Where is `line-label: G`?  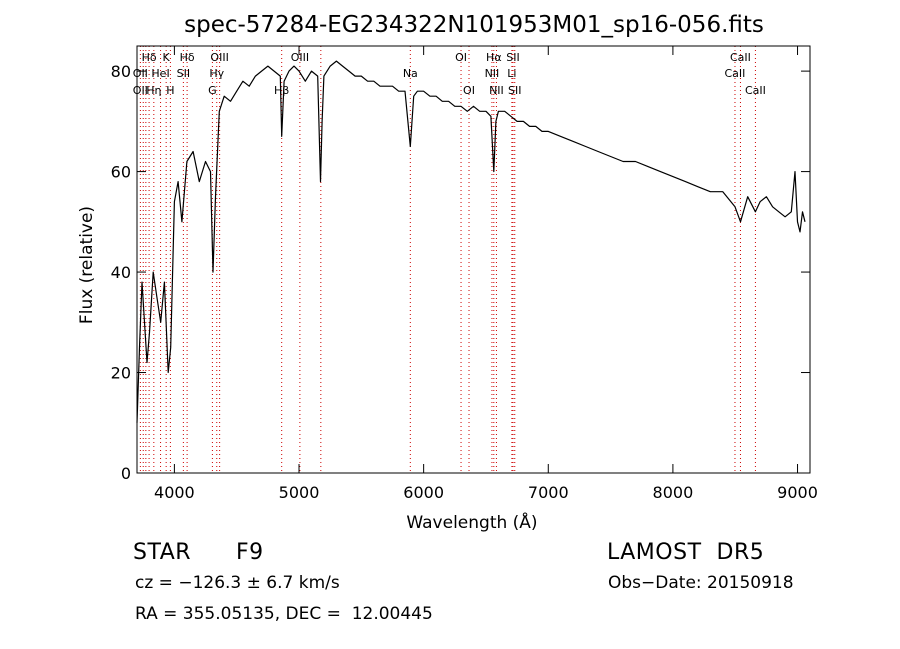
line-label: G is located at coordinates (212, 90).